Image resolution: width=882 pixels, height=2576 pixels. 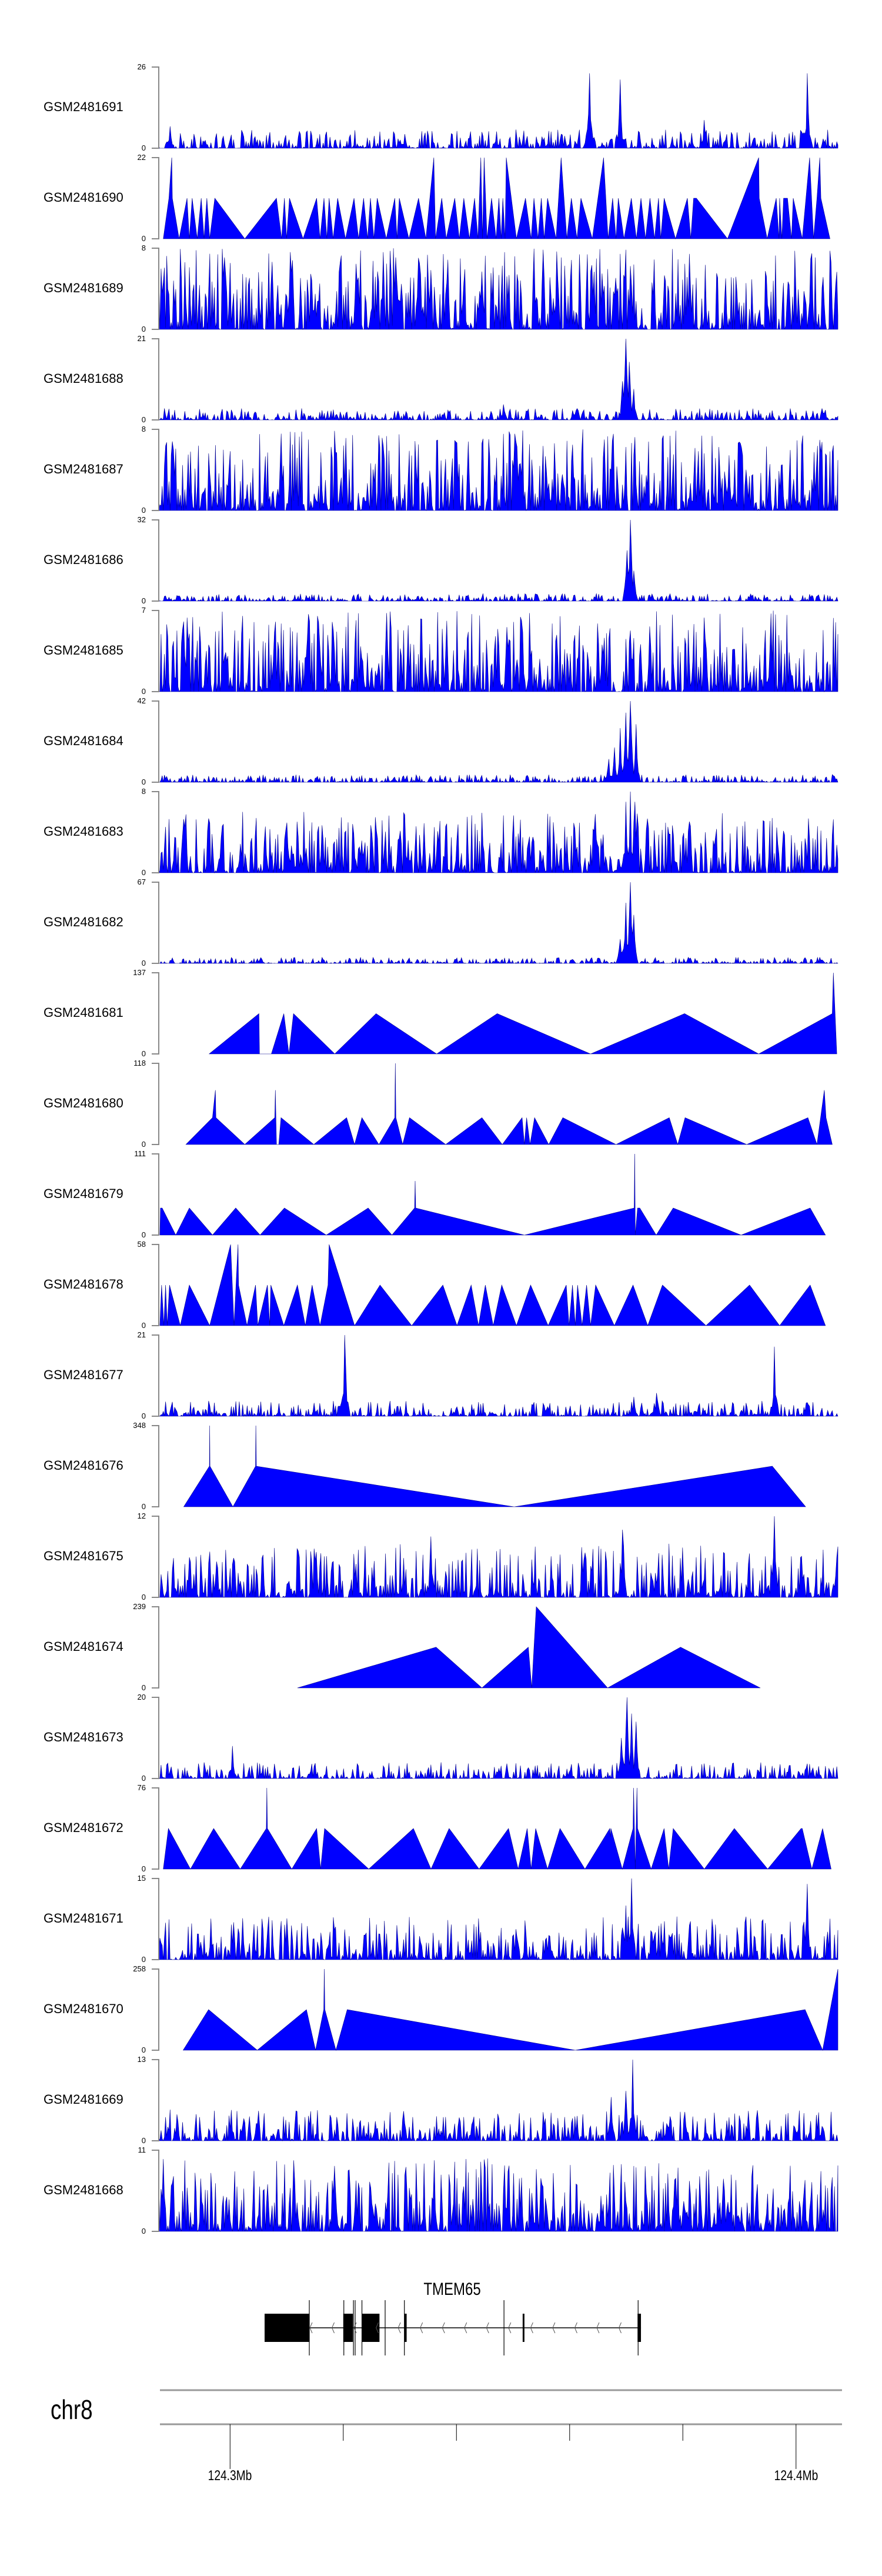 What do you see at coordinates (140, 1153) in the screenshot?
I see `y-max-tick-label: 111` at bounding box center [140, 1153].